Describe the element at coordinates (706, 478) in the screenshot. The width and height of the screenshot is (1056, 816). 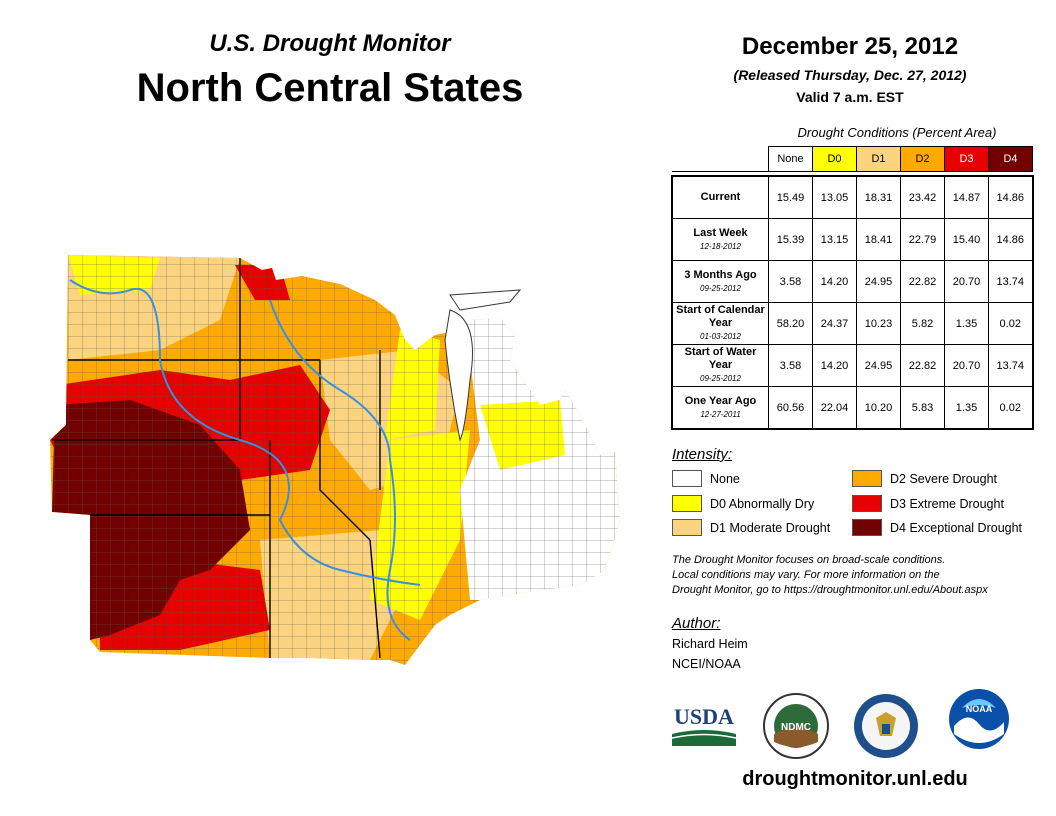
I see `legend-item-none: None` at that location.